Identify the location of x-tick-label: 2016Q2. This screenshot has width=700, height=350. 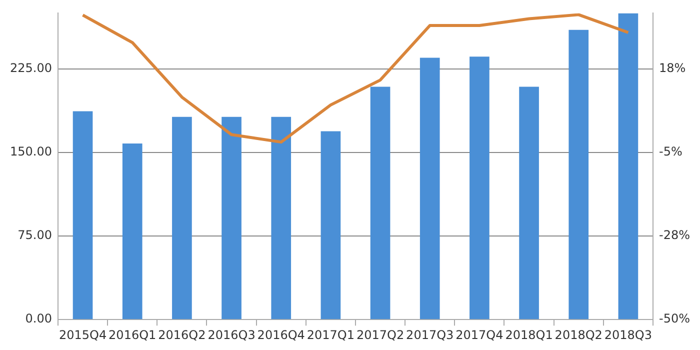
(182, 335).